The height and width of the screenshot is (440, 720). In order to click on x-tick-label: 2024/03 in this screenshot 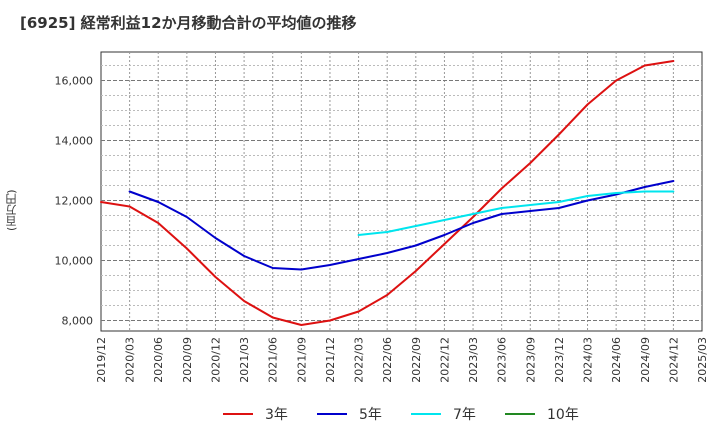, I will do `click(588, 360)`.